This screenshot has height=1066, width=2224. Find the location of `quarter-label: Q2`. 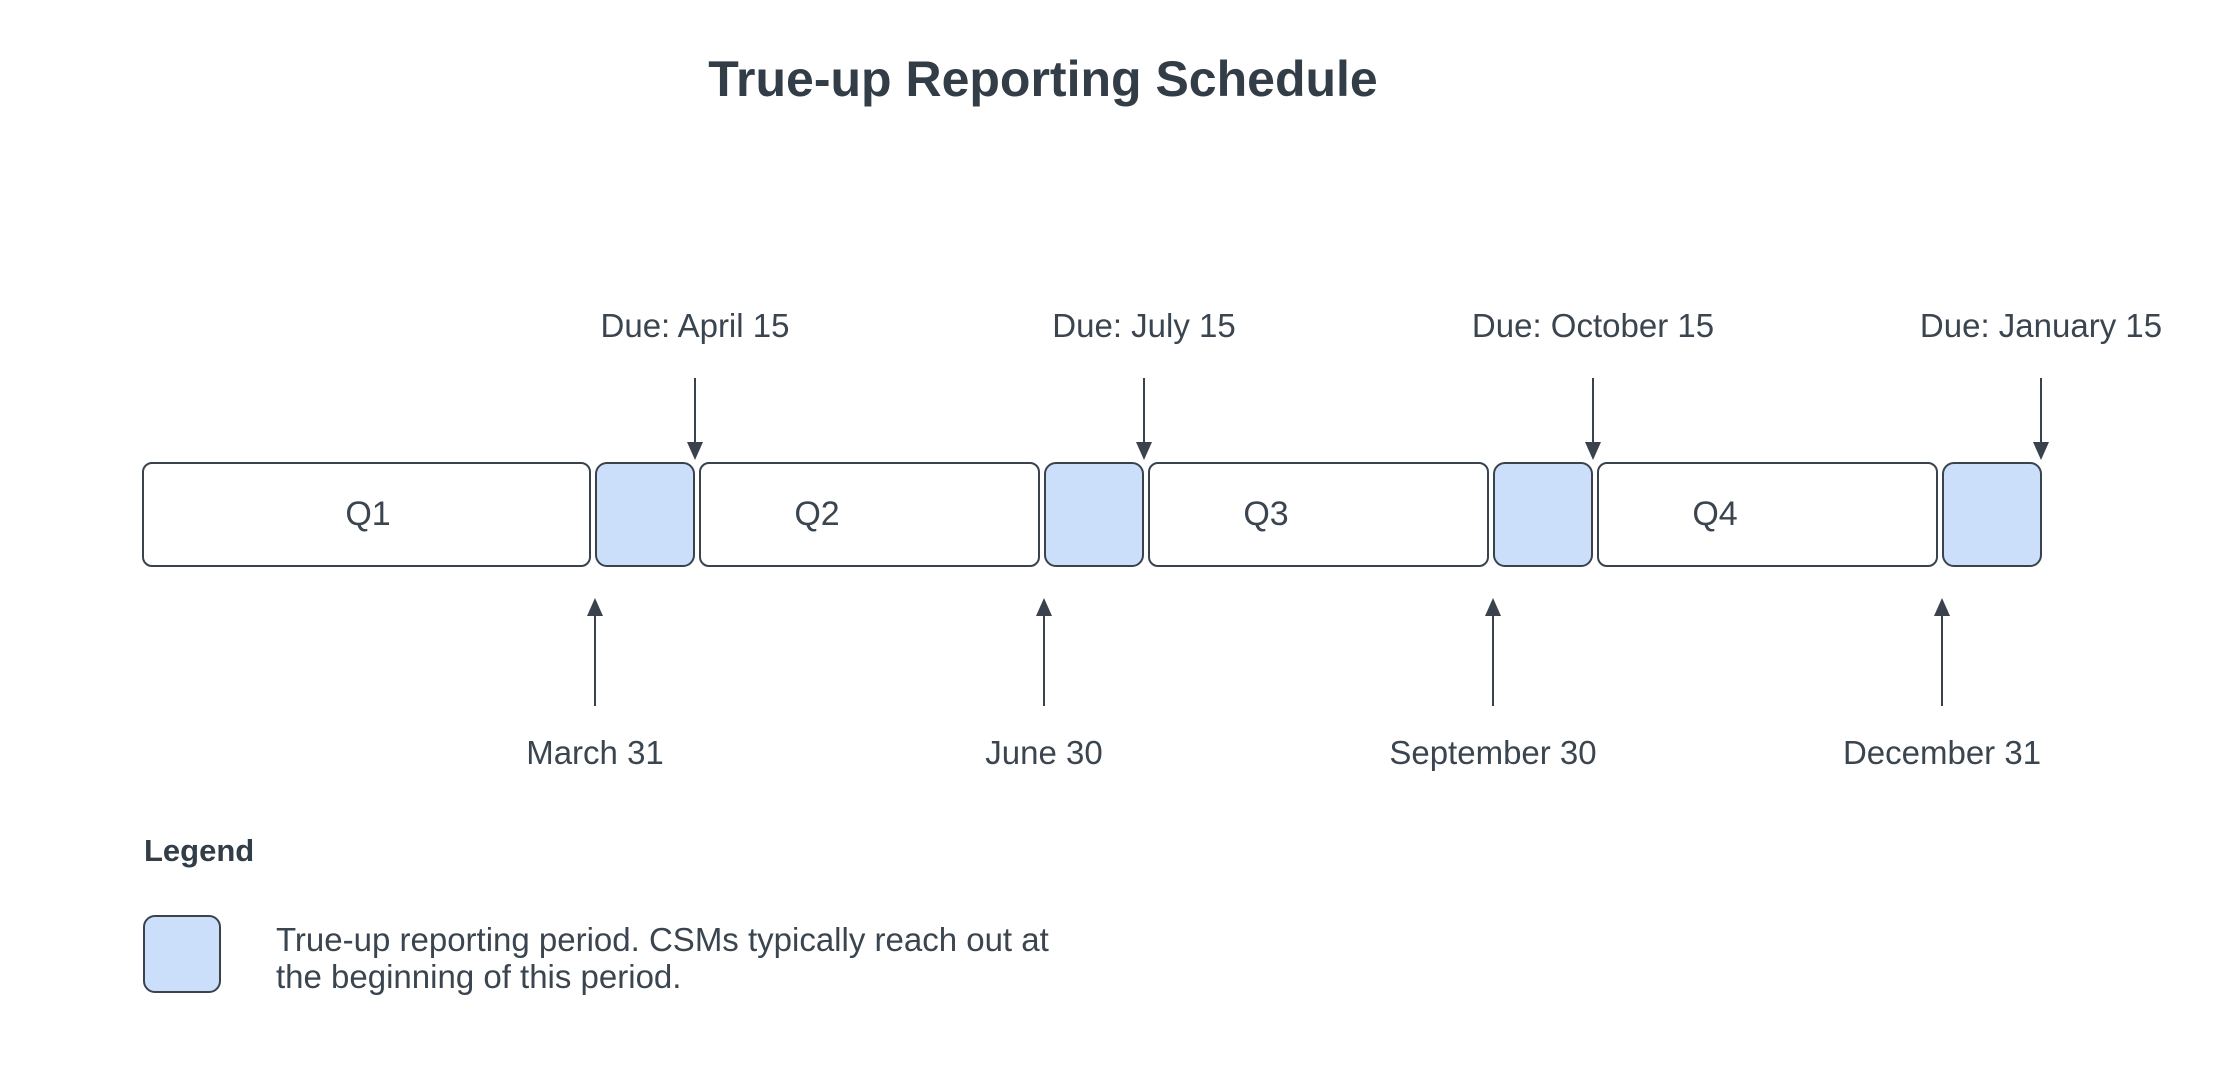

quarter-label: Q2 is located at coordinates (817, 514).